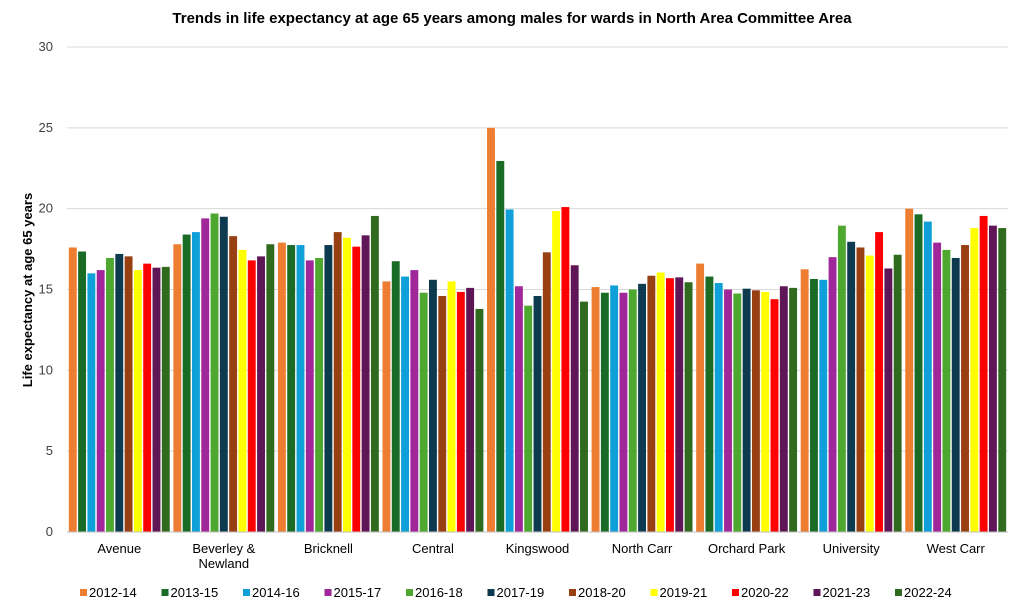 This screenshot has width=1024, height=614. I want to click on bar-2016-18-central, so click(423, 412).